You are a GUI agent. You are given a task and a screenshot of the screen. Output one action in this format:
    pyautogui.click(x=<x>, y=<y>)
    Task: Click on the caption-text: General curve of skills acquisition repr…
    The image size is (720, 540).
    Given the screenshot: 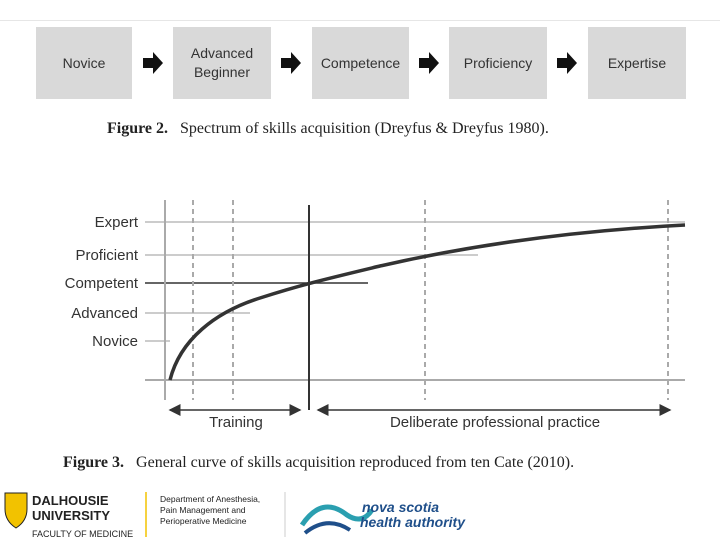 What is the action you would take?
    pyautogui.click(x=355, y=462)
    